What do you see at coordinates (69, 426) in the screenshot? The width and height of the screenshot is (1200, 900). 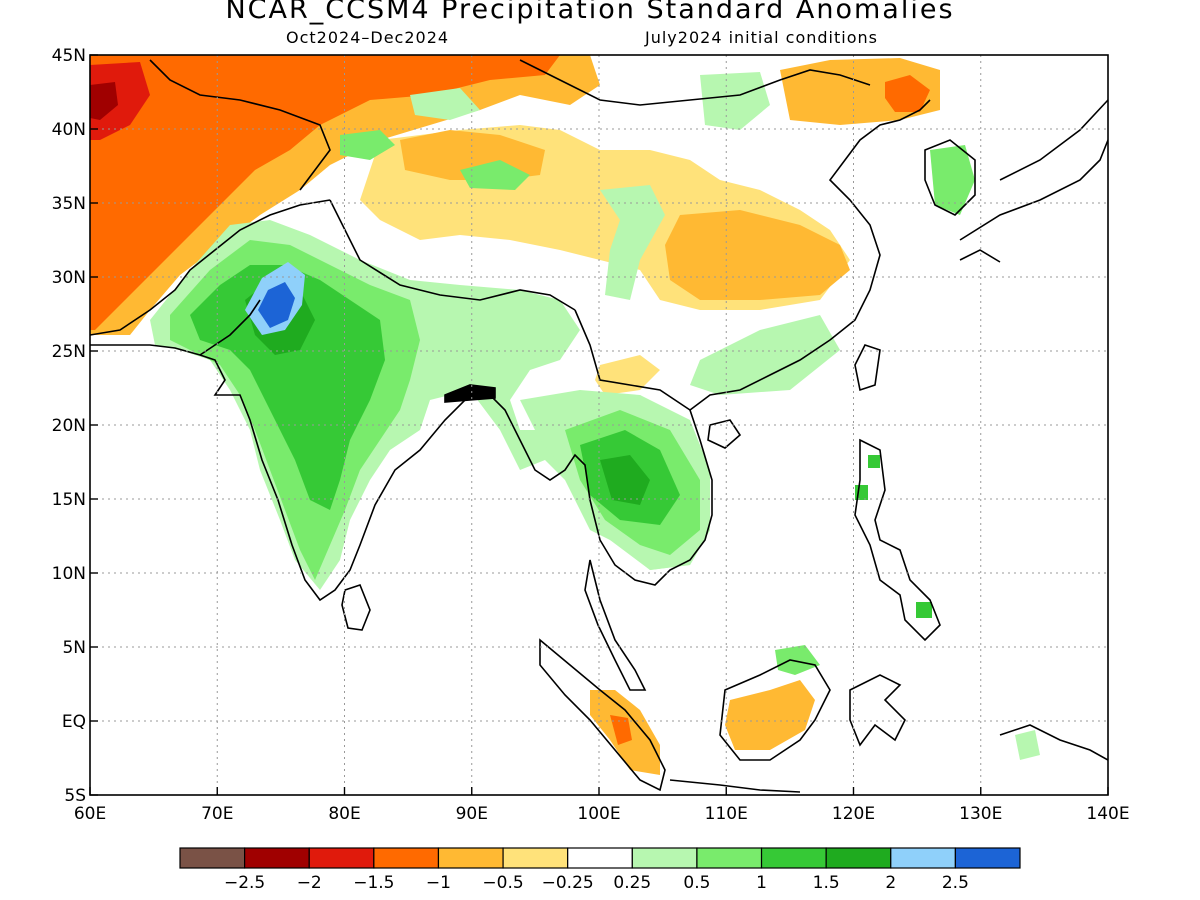 I see `lat-tick-label: 20N` at bounding box center [69, 426].